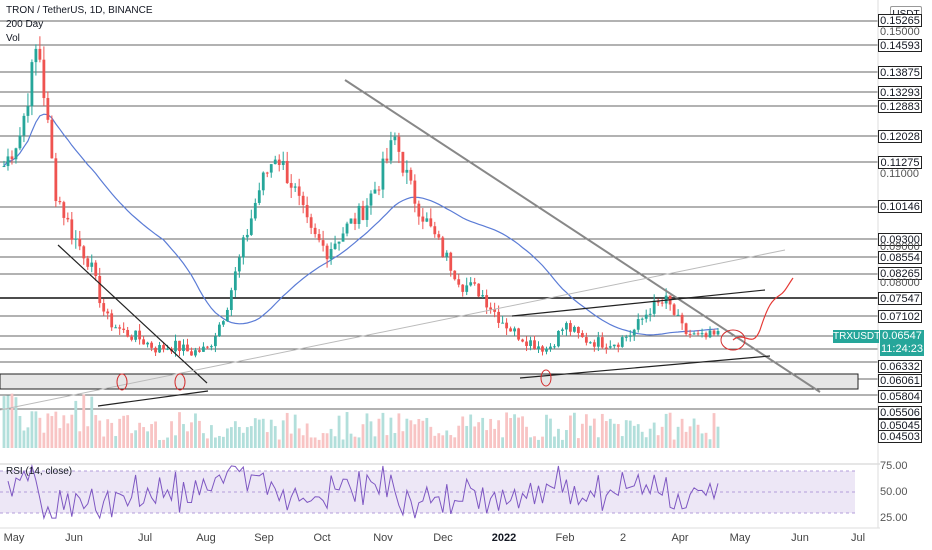 This screenshot has height=550, width=932. Describe the element at coordinates (899, 174) in the screenshot. I see `axis-tick: 0.11000` at that location.